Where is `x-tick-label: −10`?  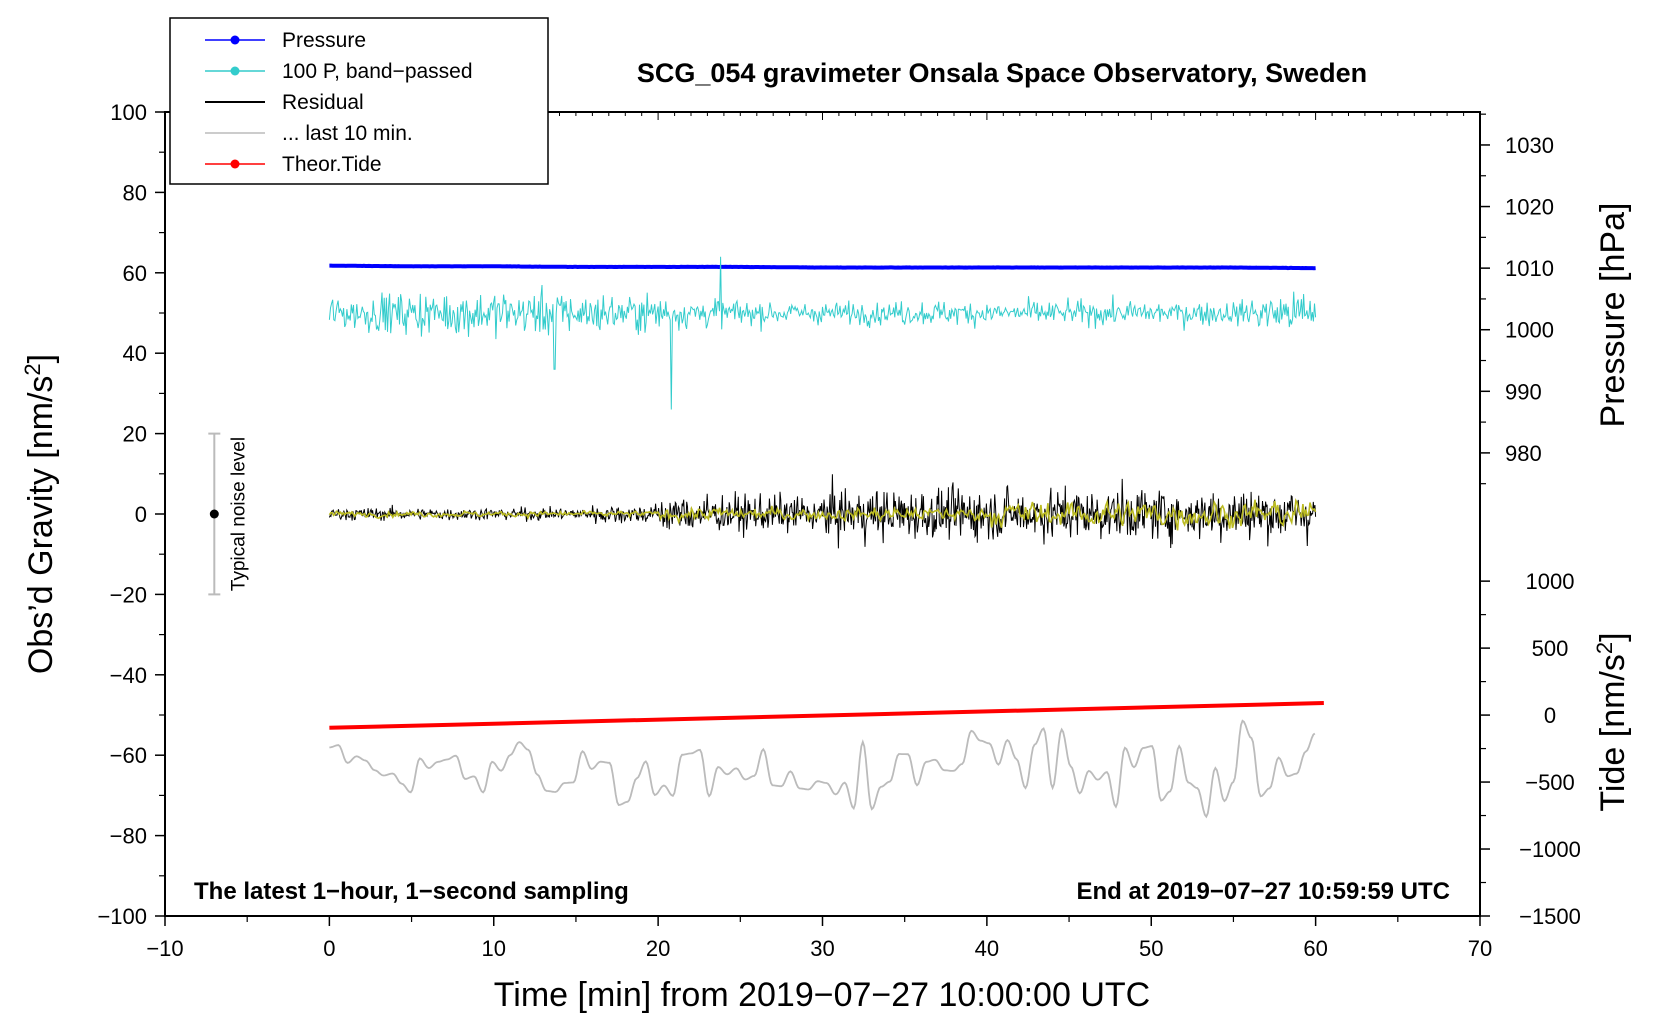
x-tick-label: −10 is located at coordinates (164, 948).